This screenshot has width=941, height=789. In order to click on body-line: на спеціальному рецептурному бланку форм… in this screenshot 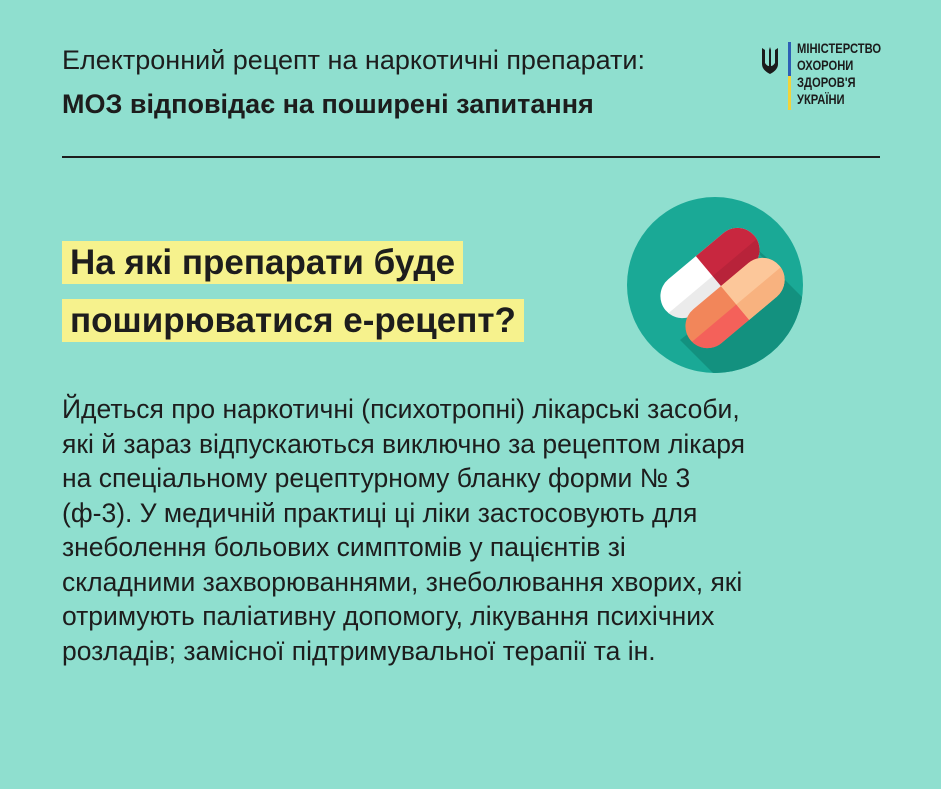, I will do `click(376, 478)`.